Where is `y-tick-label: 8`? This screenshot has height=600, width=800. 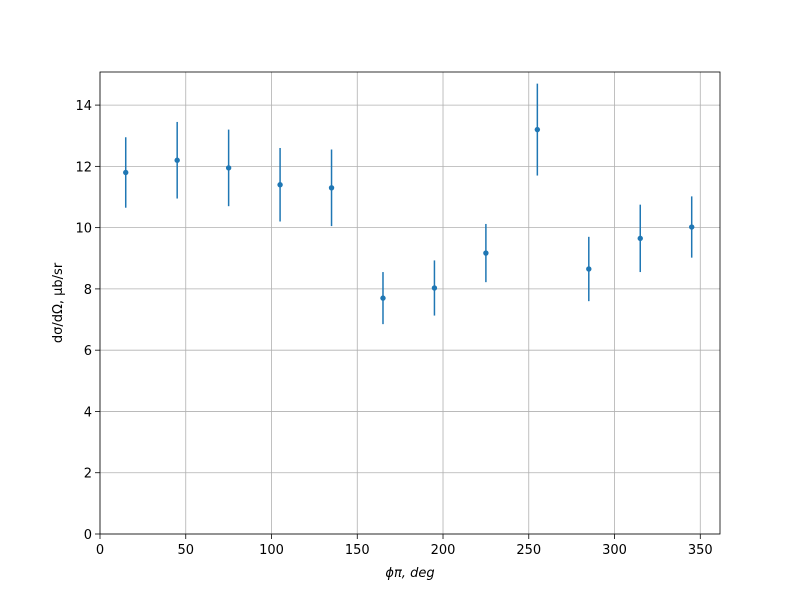 y-tick-label: 8 is located at coordinates (88, 290).